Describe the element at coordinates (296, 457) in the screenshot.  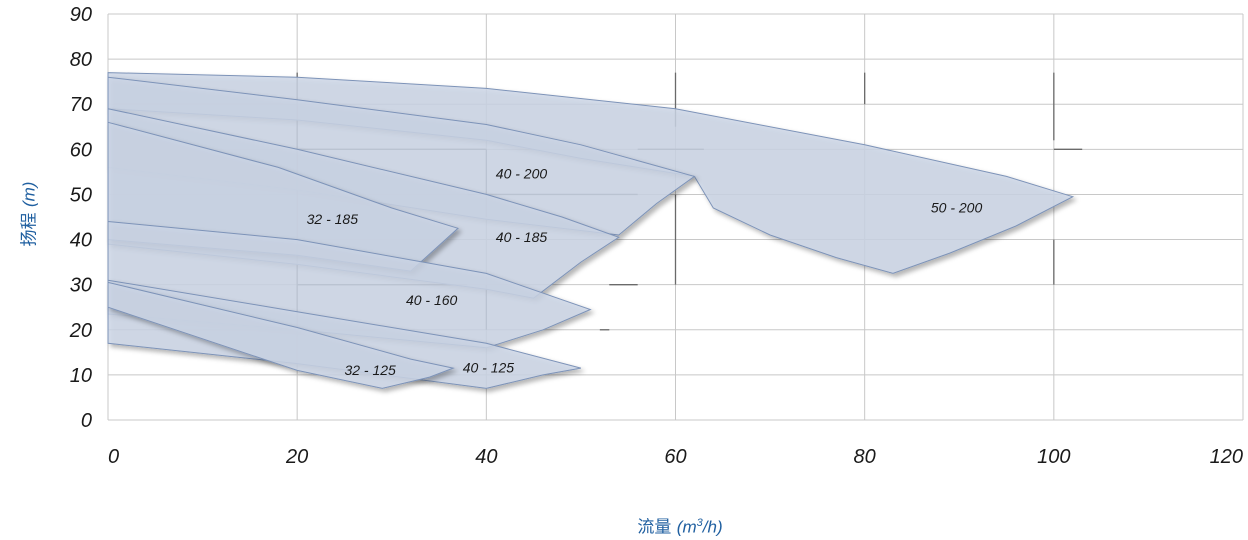
I see `x-tick-label: 20` at that location.